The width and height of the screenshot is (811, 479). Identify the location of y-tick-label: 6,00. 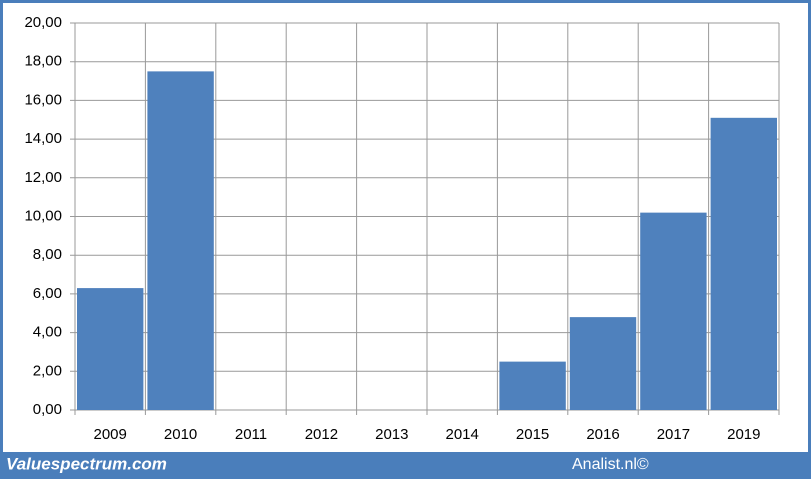
(47, 293).